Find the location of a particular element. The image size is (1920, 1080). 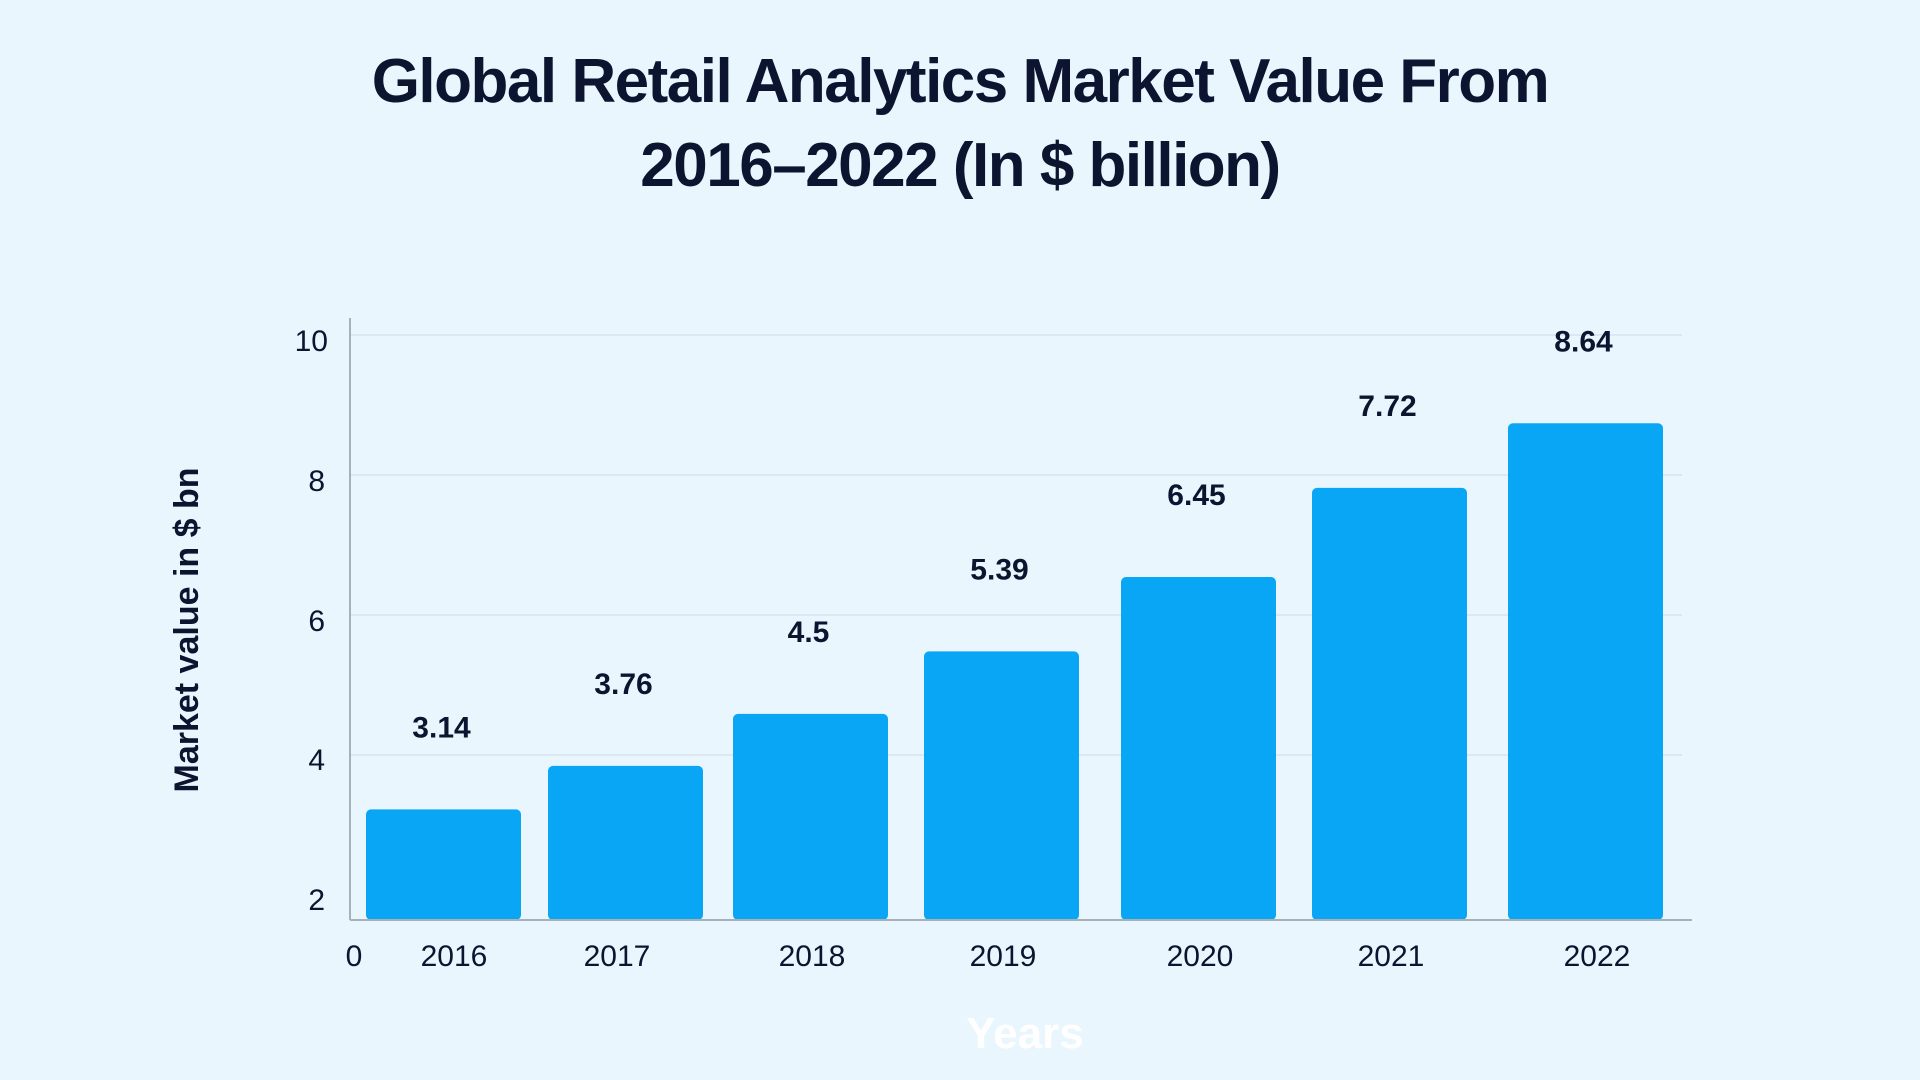

bar-2016 is located at coordinates (443, 864).